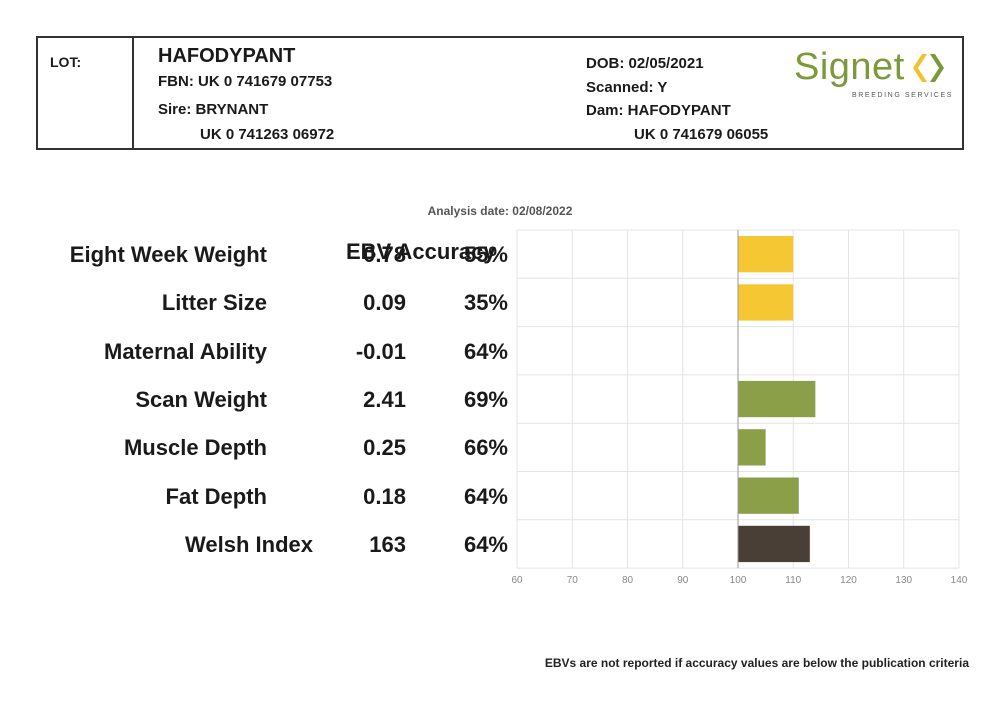  I want to click on accuracy-value: 66%, so click(485, 448).